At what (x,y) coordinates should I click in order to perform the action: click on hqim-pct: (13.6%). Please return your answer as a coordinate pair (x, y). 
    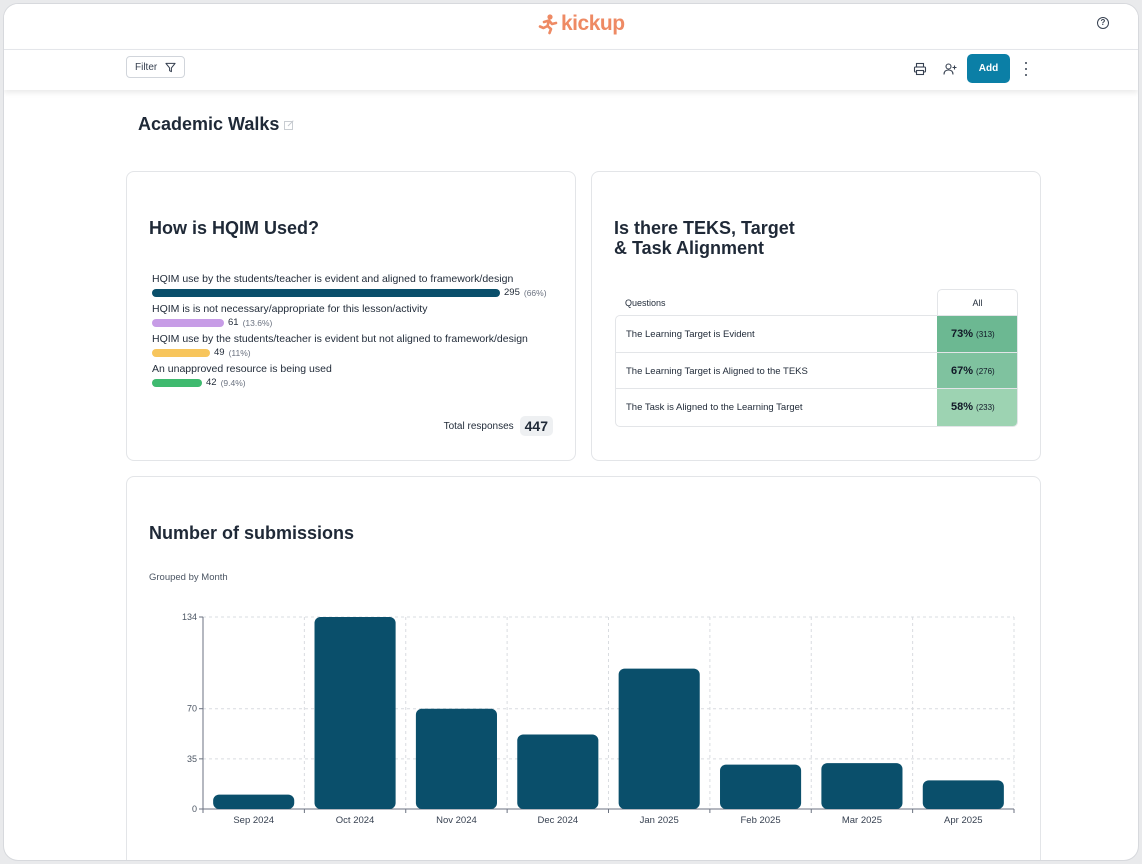
    Looking at the image, I should click on (257, 322).